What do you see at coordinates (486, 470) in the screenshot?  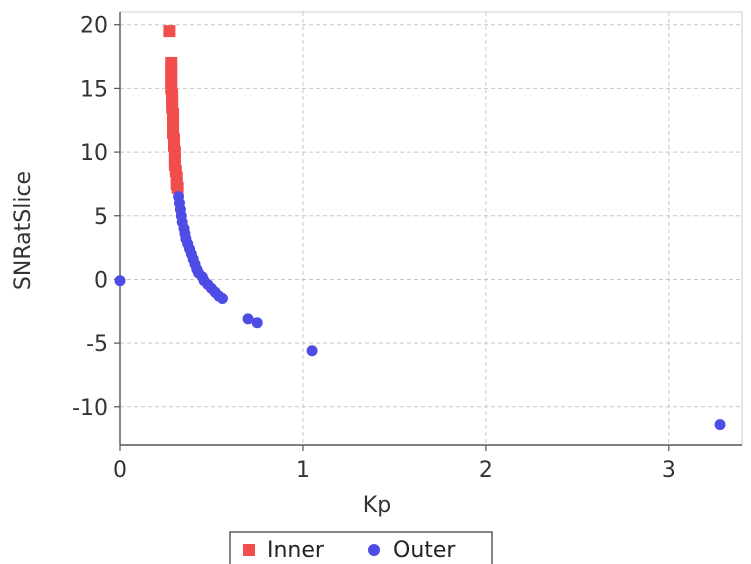 I see `x-tick-label: 2` at bounding box center [486, 470].